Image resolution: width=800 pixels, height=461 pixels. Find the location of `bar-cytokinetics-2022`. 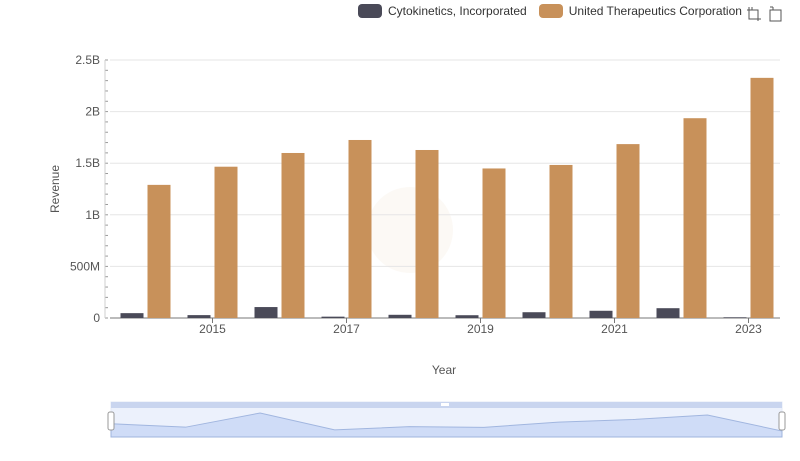

bar-cytokinetics-2022 is located at coordinates (668, 313).